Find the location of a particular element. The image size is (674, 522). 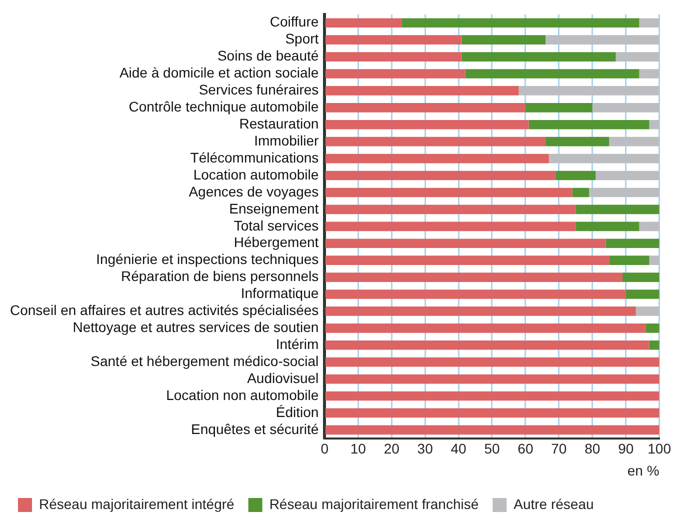

y-tick-label: Santé et hébergement médico-social is located at coordinates (204, 360).